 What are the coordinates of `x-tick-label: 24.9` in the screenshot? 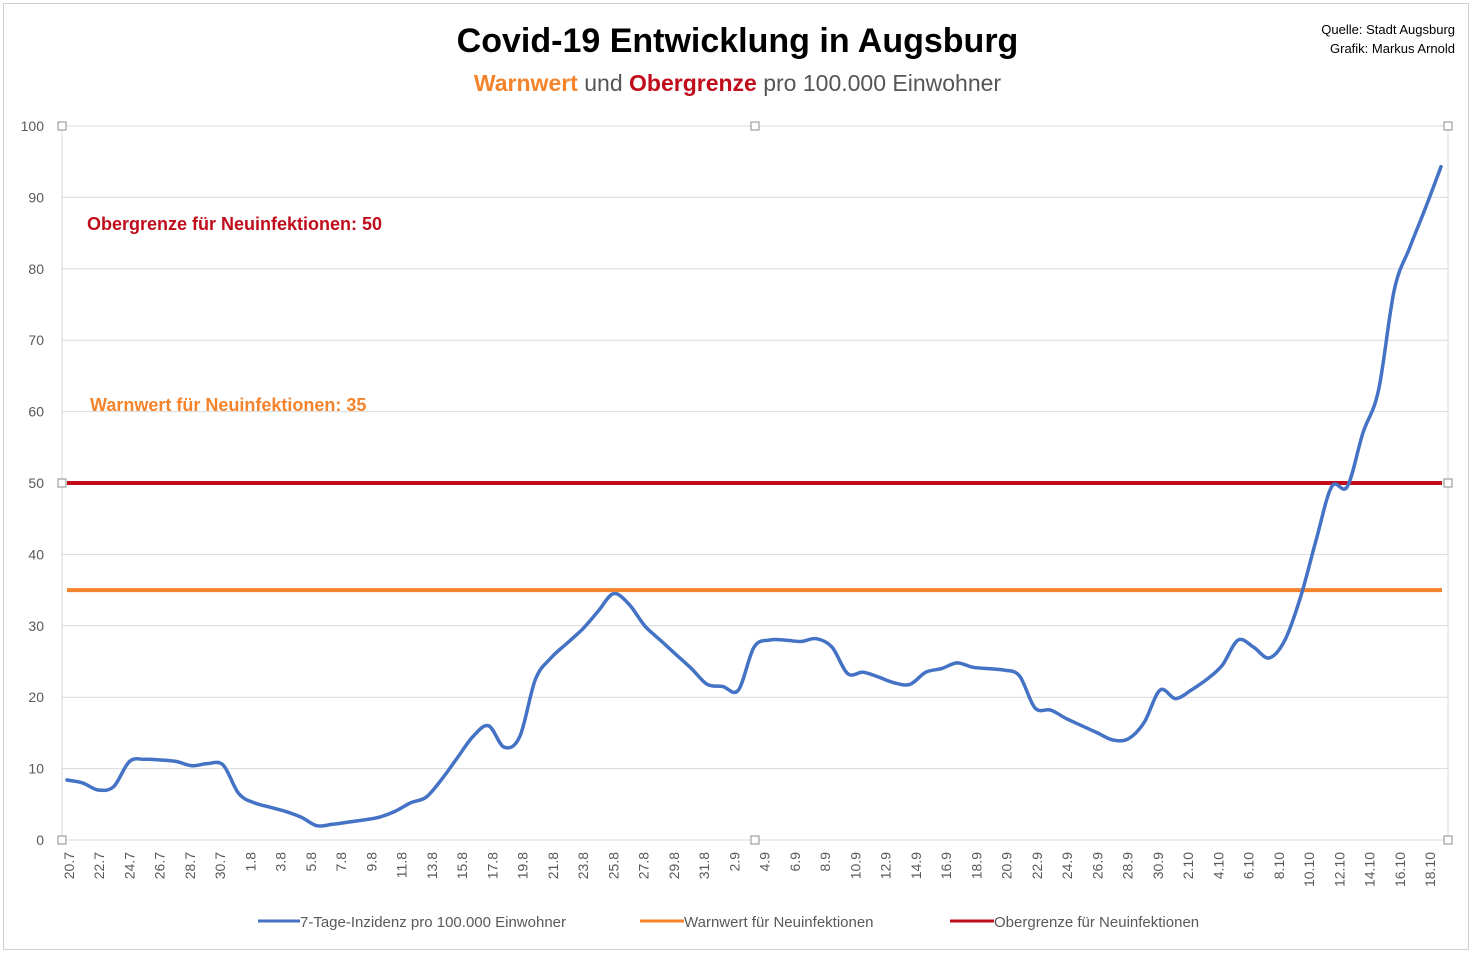 It's located at (1067, 865).